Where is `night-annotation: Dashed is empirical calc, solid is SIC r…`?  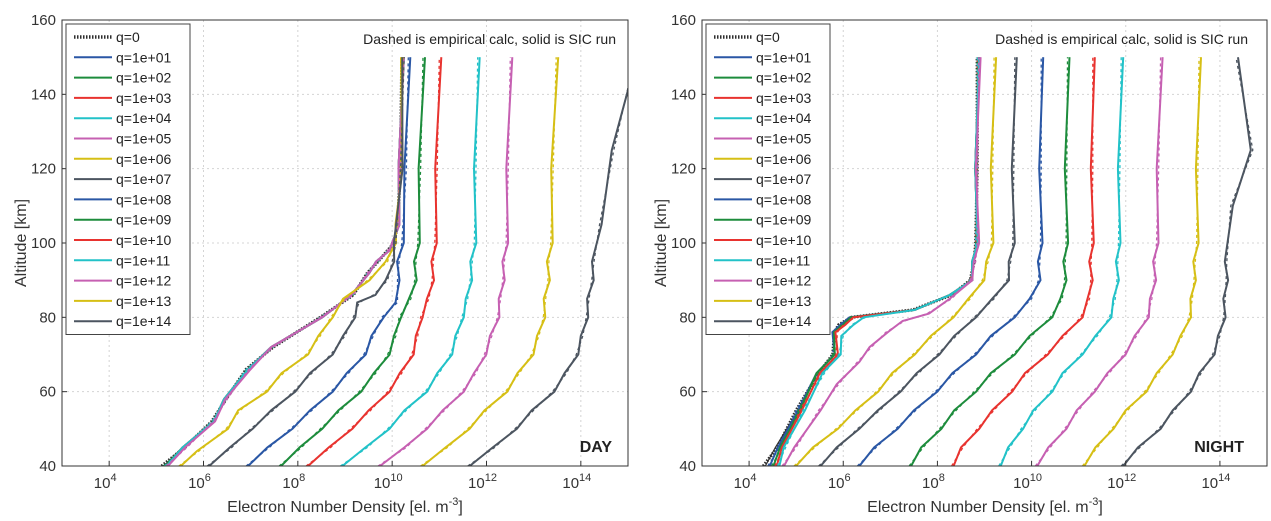 night-annotation: Dashed is empirical calc, solid is SIC r… is located at coordinates (1121, 39).